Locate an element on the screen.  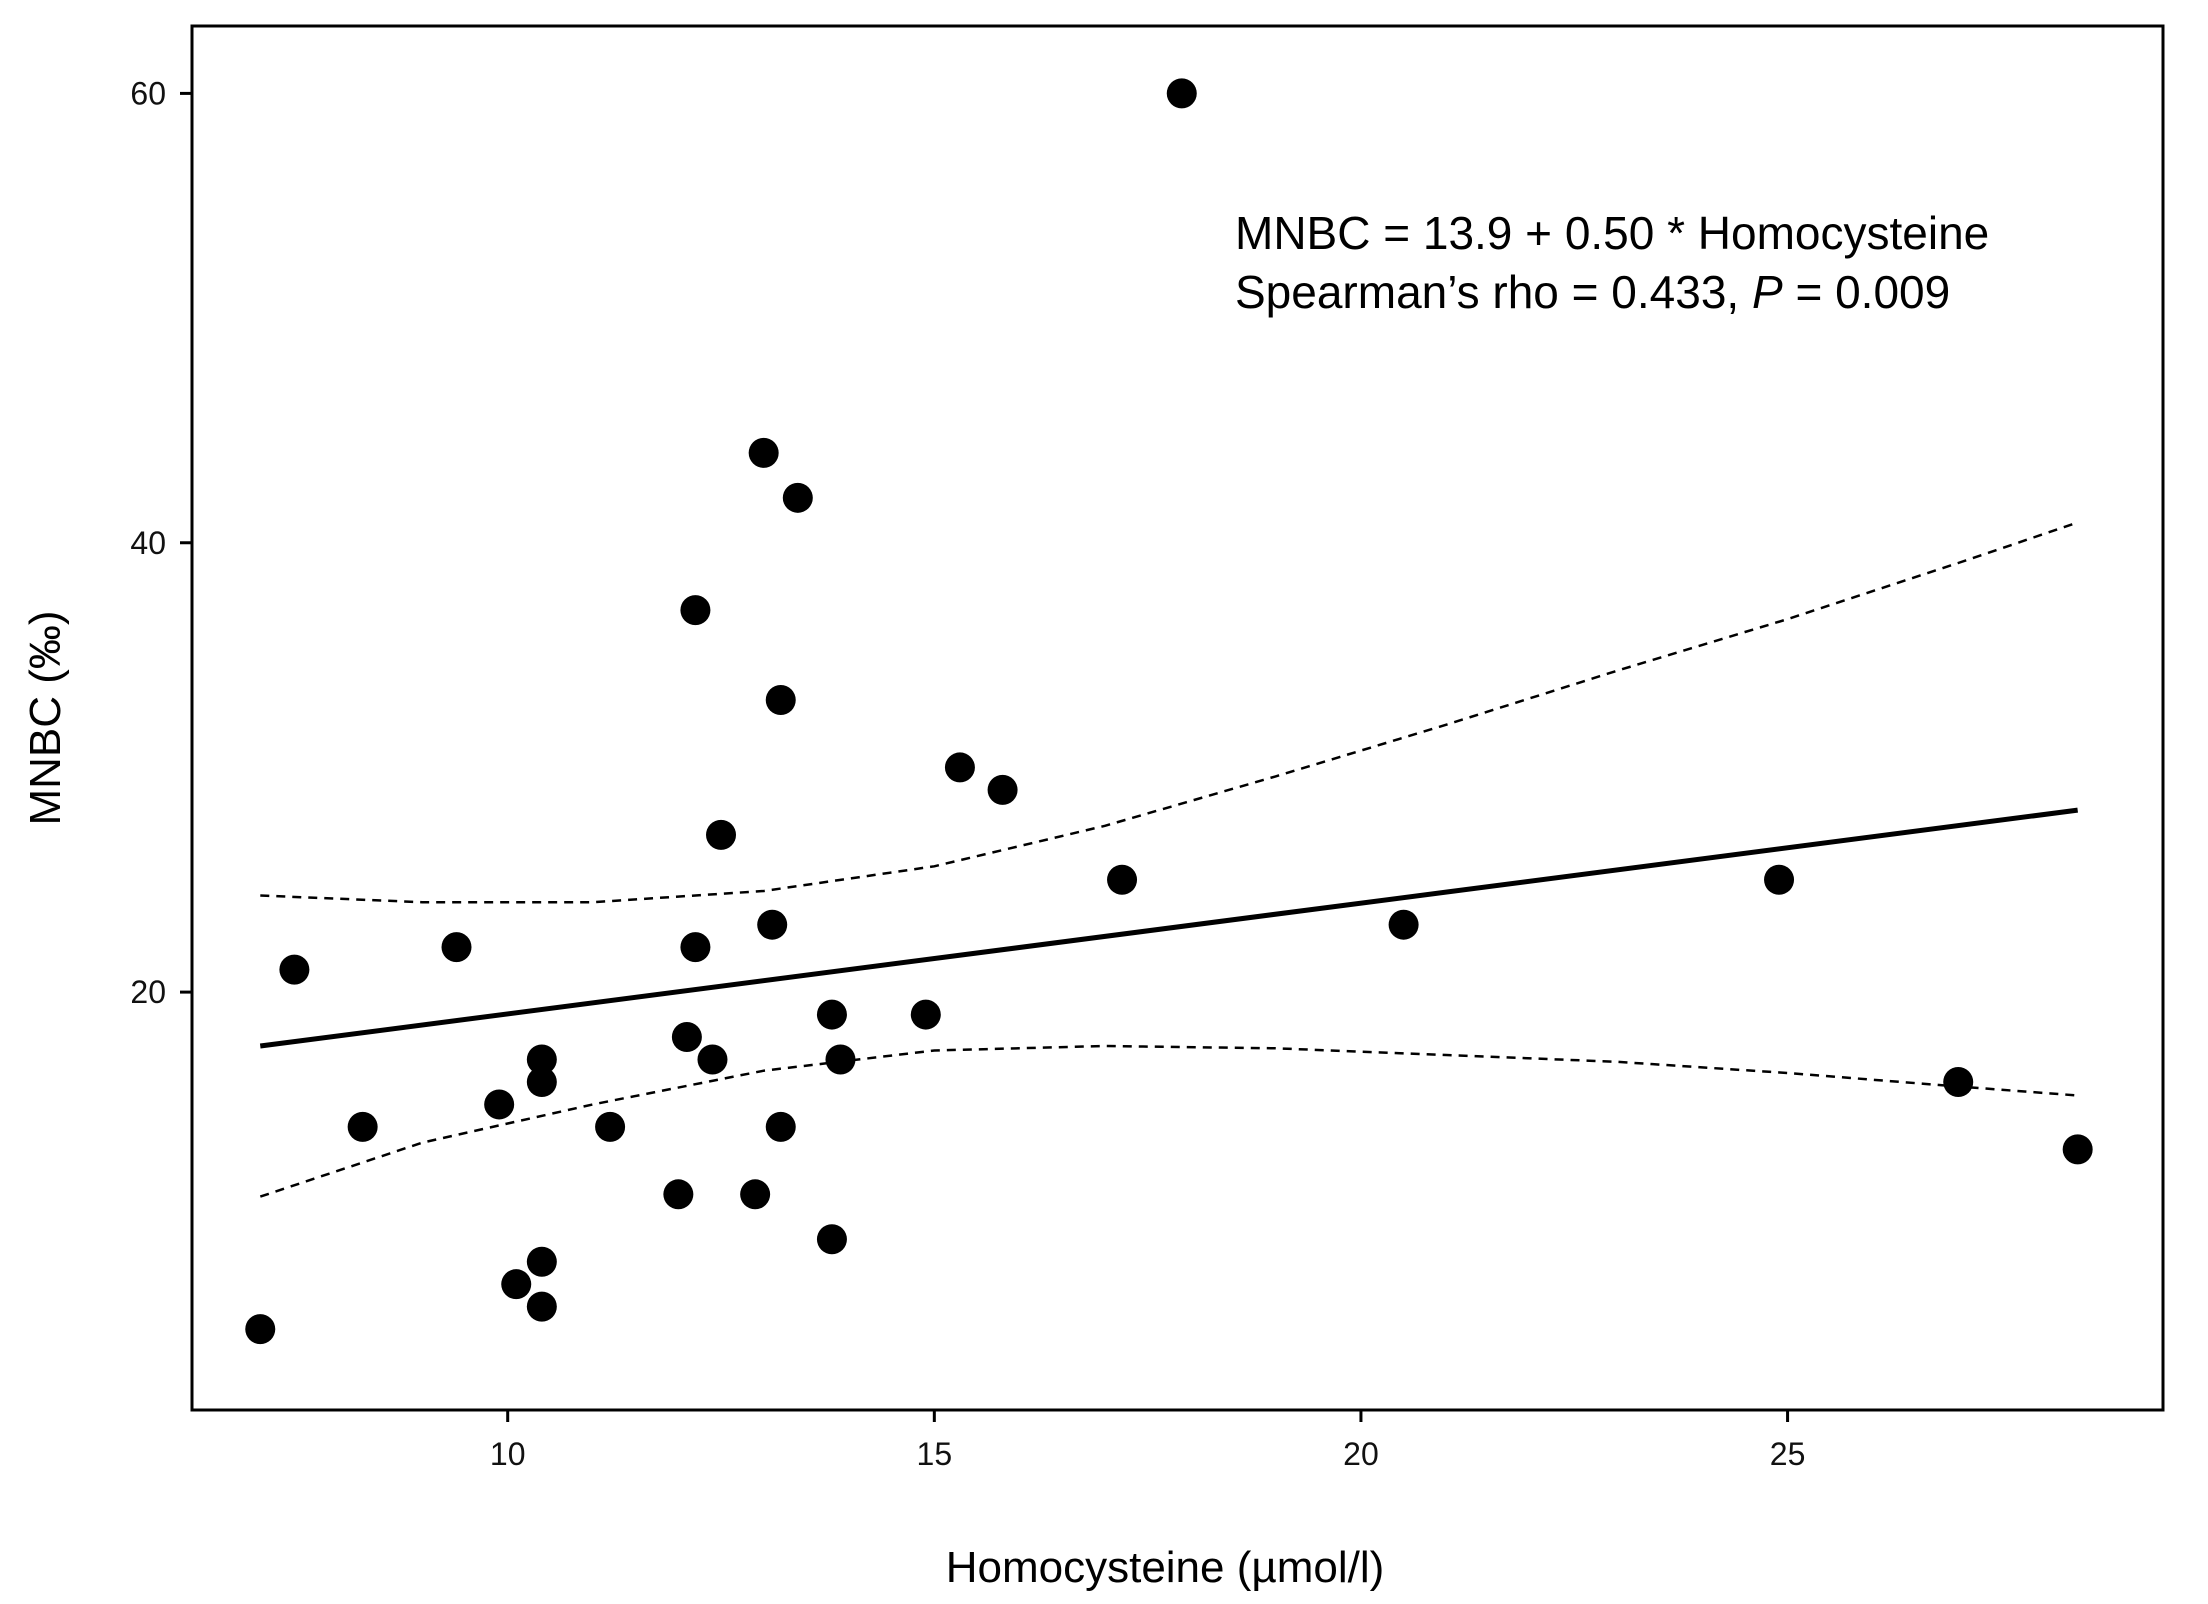
y-axis-ticks: 20 40 60 is located at coordinates (161, 542).